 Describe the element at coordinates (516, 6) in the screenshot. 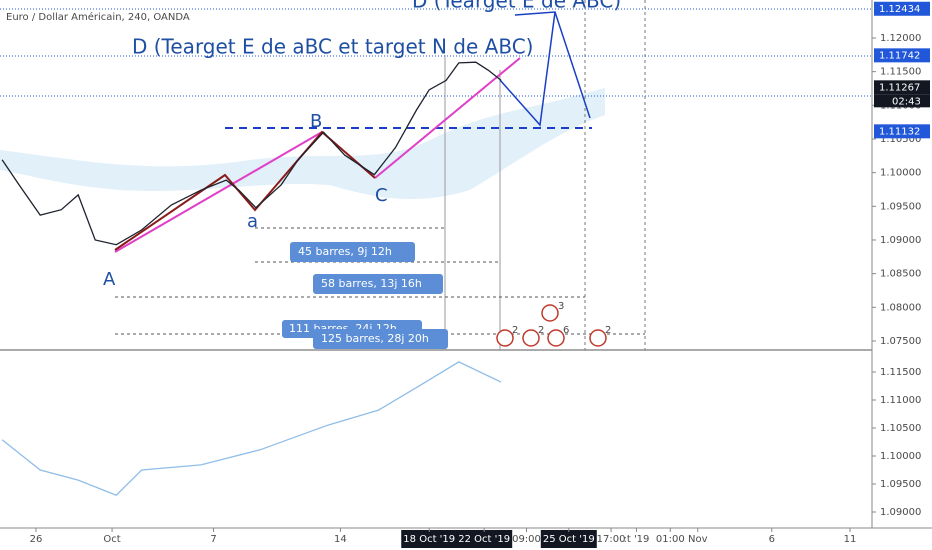

I see `annotation: D (Tearget E de ABC)` at that location.